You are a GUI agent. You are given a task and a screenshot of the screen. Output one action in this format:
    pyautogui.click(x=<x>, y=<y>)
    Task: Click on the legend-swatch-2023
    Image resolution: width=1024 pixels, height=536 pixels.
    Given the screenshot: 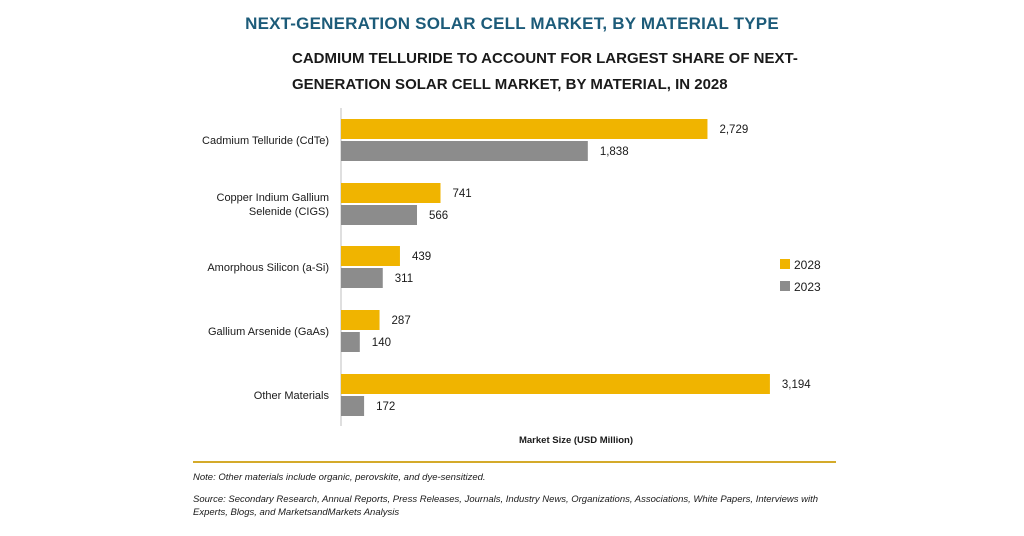 What is the action you would take?
    pyautogui.click(x=785, y=286)
    